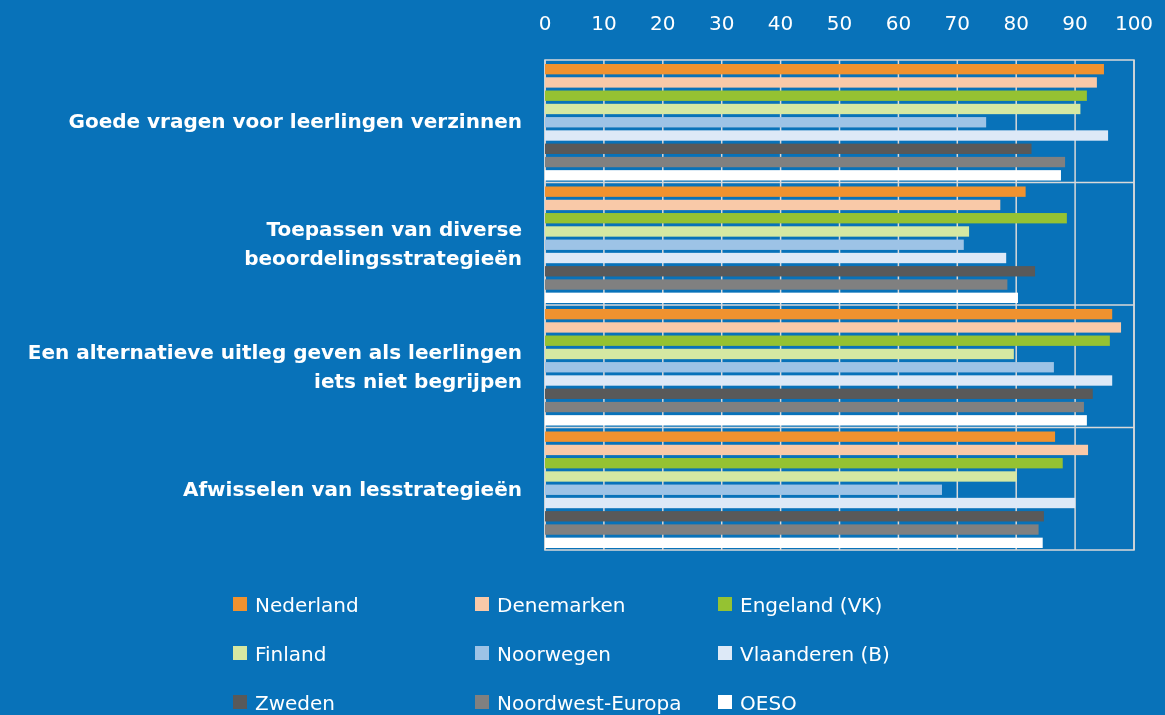 This screenshot has width=1165, height=715. I want to click on x-tick-label: 80, so click(1016, 23).